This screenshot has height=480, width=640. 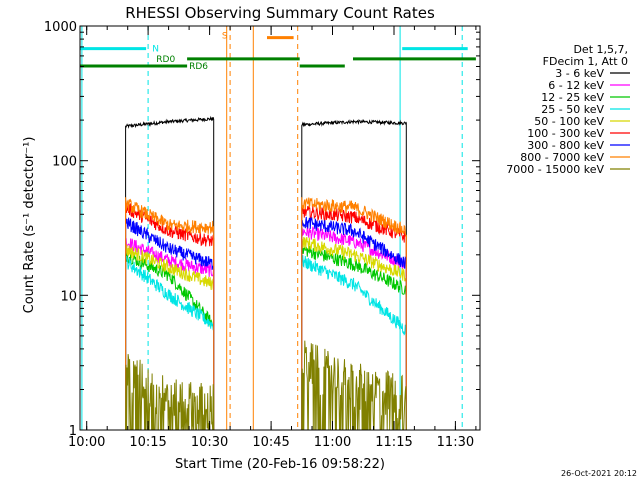 I want to click on x-tick-label: 11:00, so click(x=332, y=442).